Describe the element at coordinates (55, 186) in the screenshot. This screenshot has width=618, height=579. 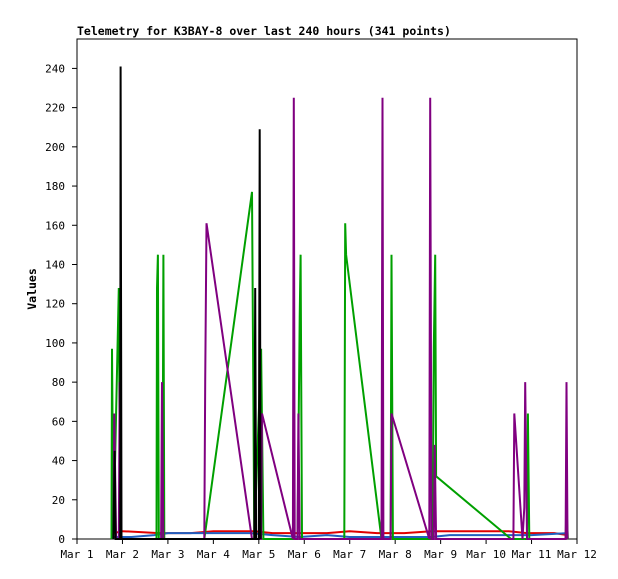
I see `y-tick-label: 180` at that location.